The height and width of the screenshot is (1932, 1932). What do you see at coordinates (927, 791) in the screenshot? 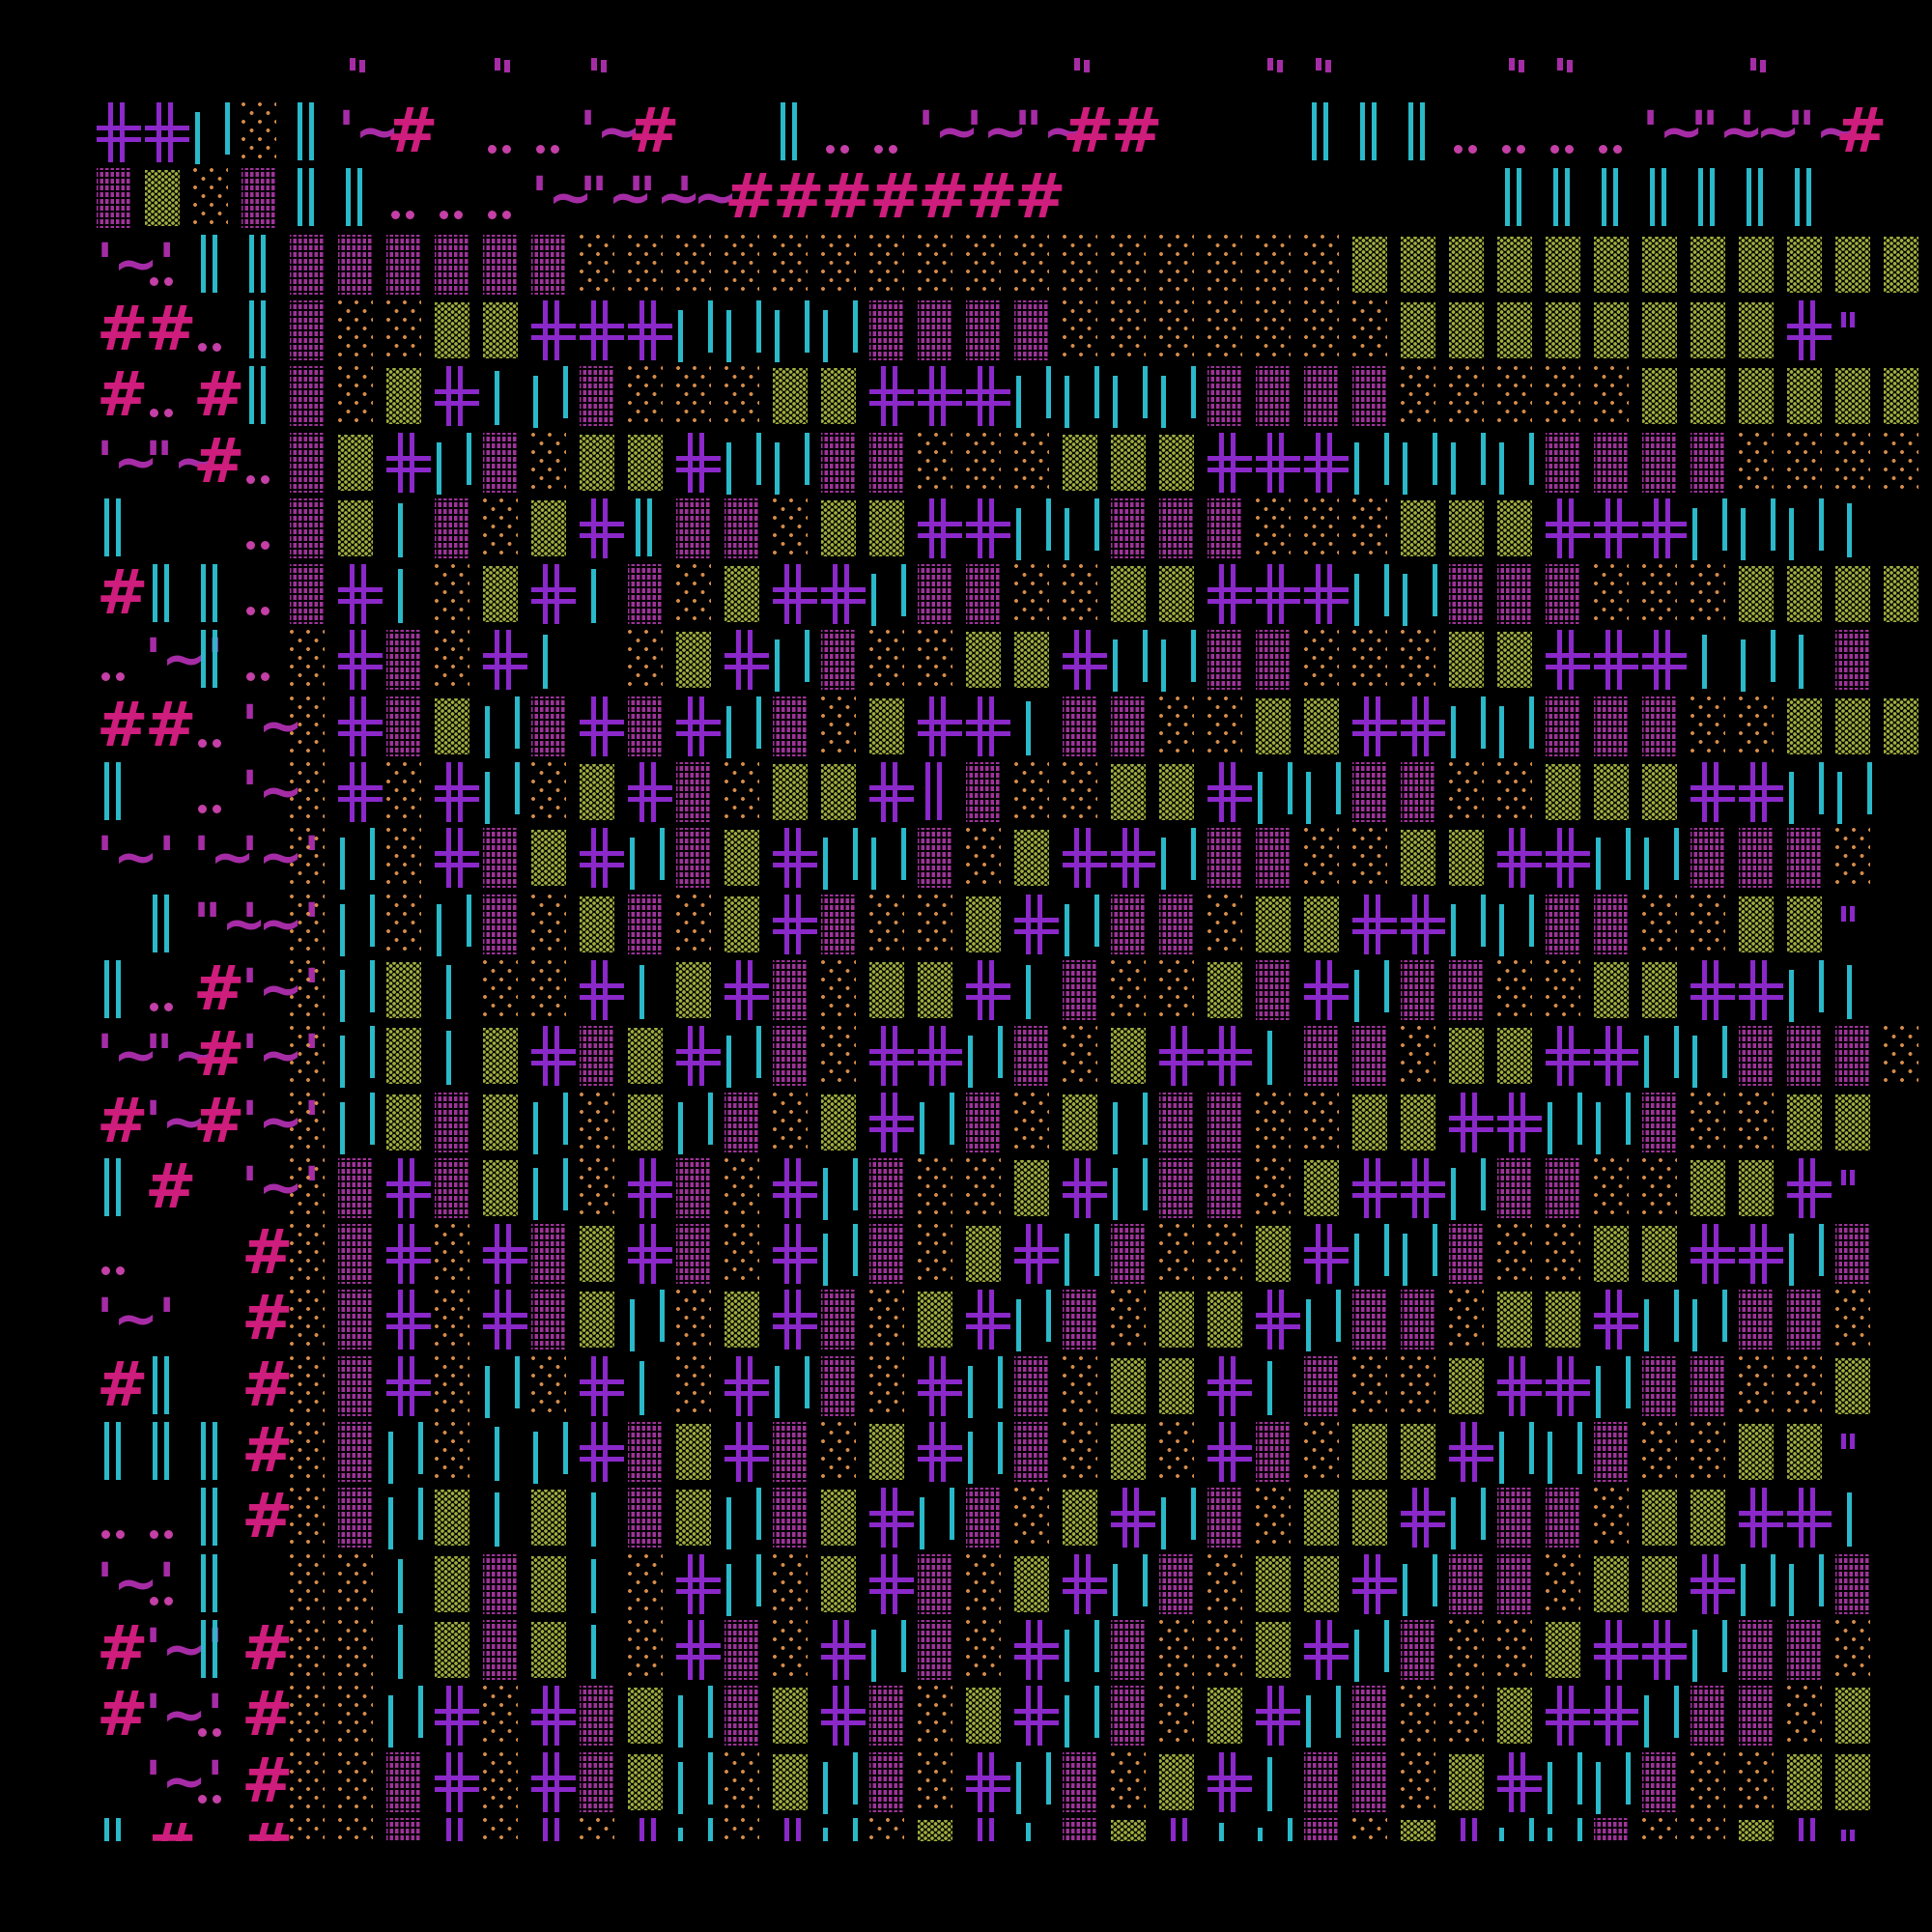
I see `purple-double-bar-icon` at bounding box center [927, 791].